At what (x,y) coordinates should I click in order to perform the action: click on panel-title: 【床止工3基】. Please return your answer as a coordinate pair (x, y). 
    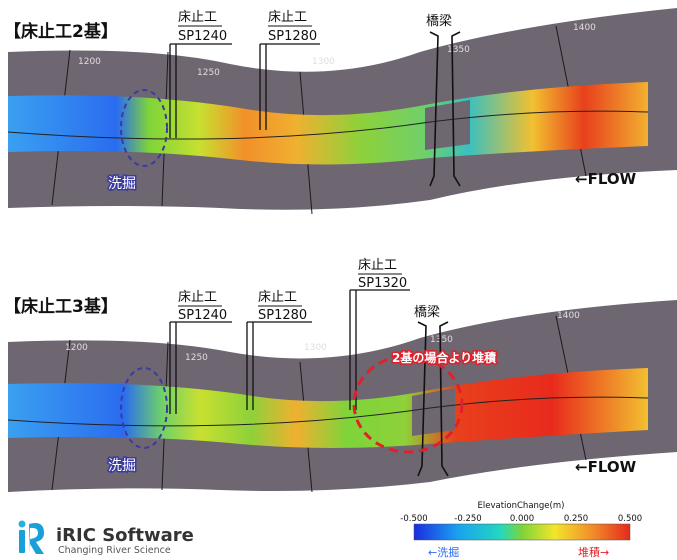
    Looking at the image, I should click on (61, 306).